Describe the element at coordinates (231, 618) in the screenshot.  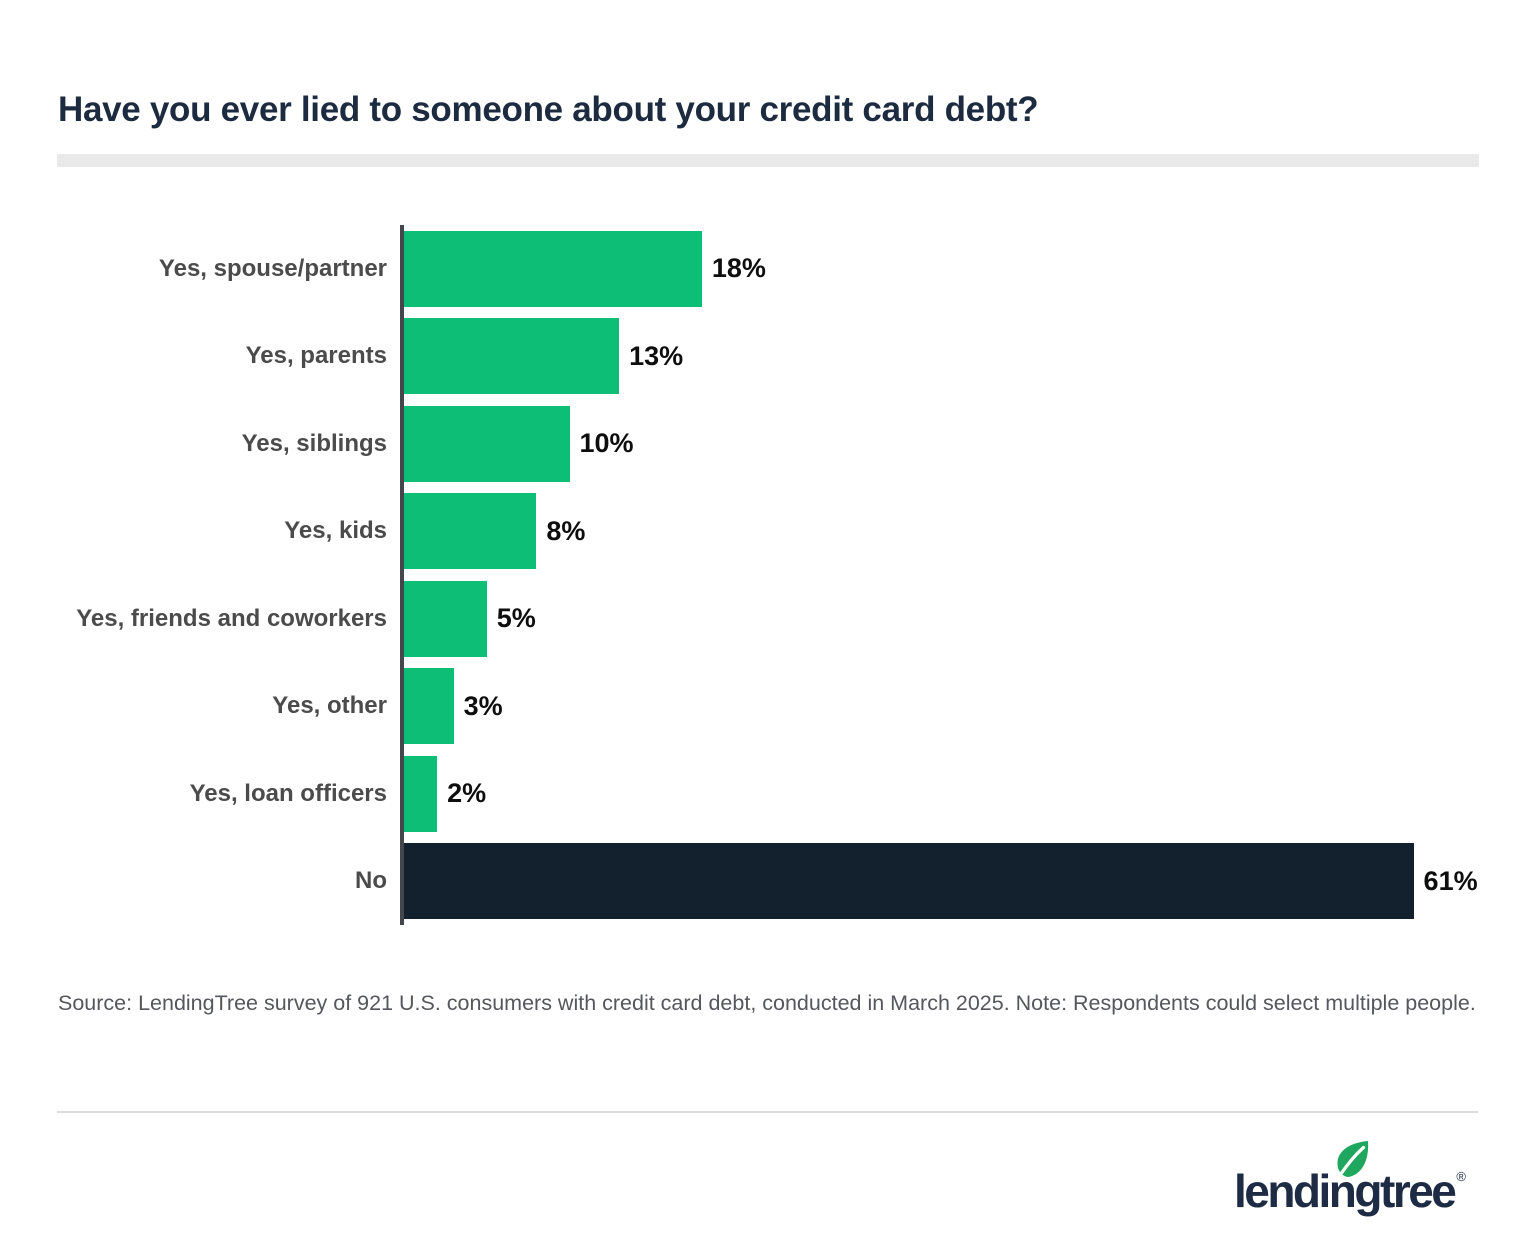
I see `category-label-yes-friends-and-coworkers: Yes, friends and coworkers` at that location.